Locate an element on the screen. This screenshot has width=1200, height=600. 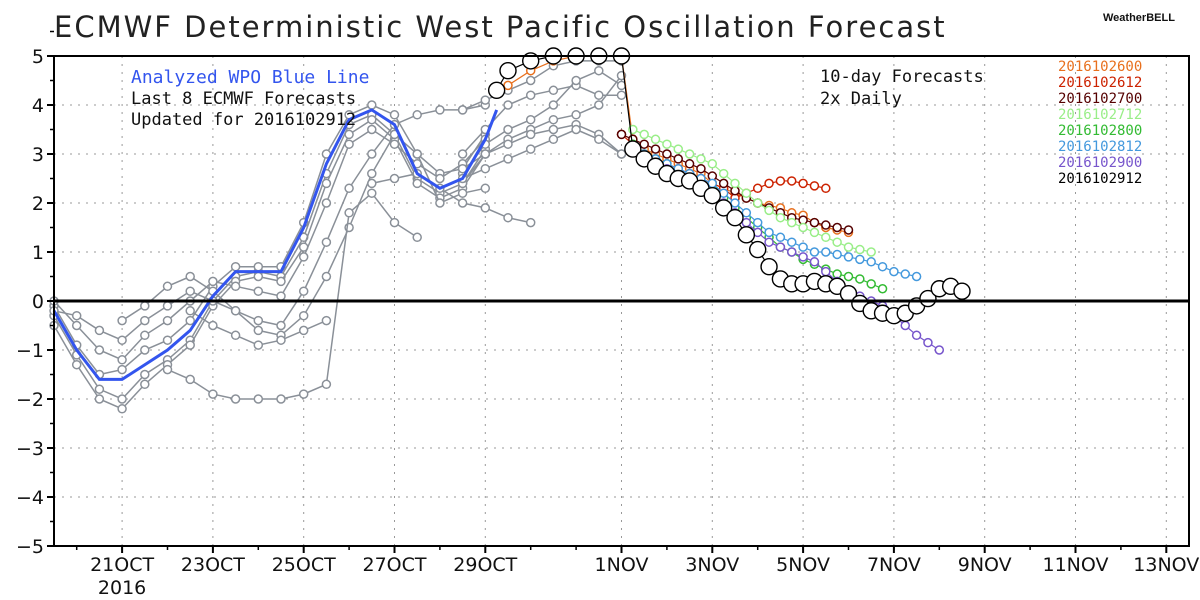
y-tick-label: −3 is located at coordinates (30, 449).